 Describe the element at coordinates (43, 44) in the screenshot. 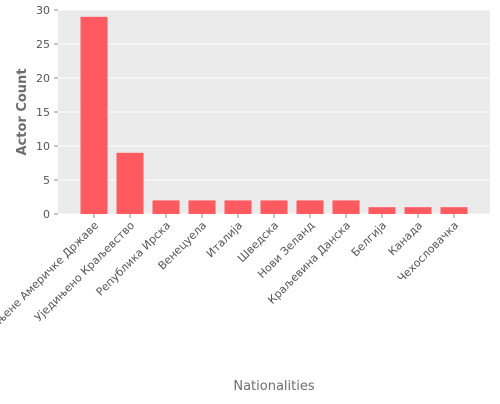

I see `y-tick-label: 25` at that location.